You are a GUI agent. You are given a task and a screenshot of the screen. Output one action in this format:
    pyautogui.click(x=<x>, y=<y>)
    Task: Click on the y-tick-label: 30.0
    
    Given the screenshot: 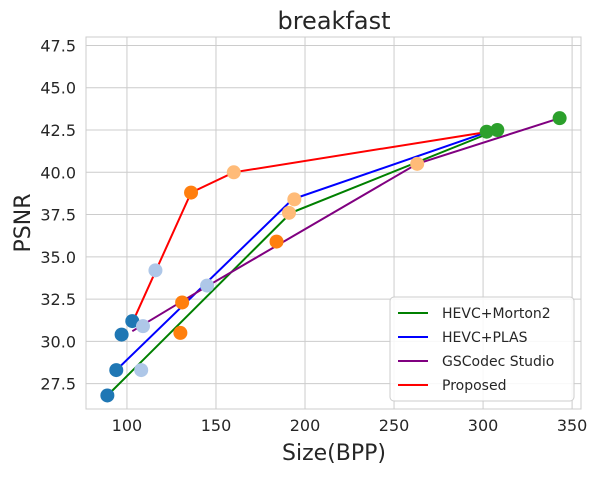 What is the action you would take?
    pyautogui.click(x=58, y=341)
    